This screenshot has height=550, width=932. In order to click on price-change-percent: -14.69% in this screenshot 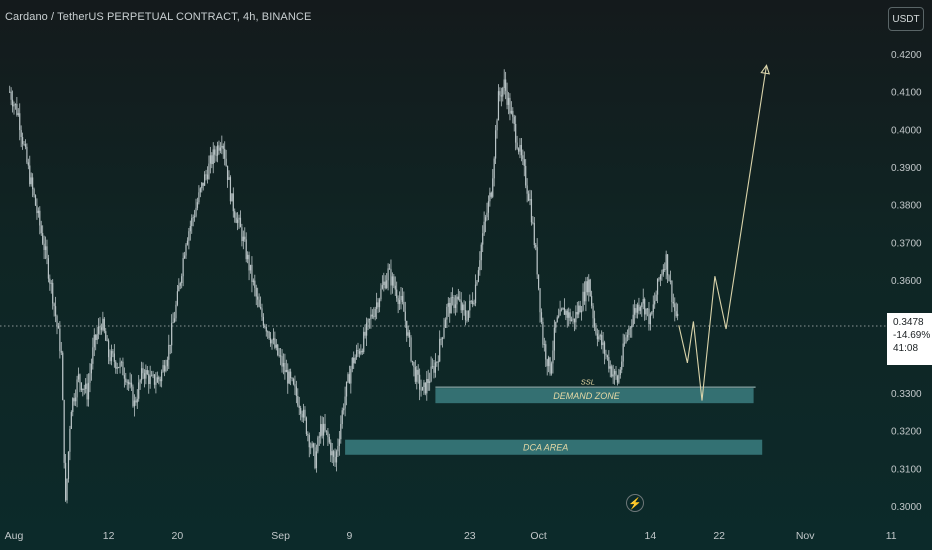, I will do `click(912, 335)`.